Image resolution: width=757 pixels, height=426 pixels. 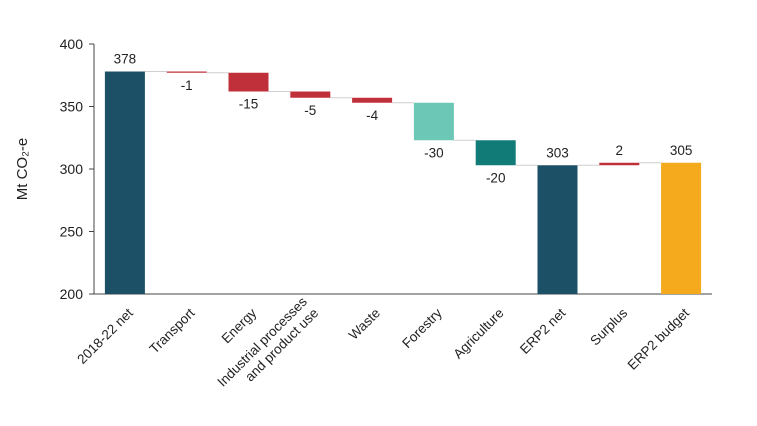 What do you see at coordinates (557, 152) in the screenshot?
I see `data-label: 303` at bounding box center [557, 152].